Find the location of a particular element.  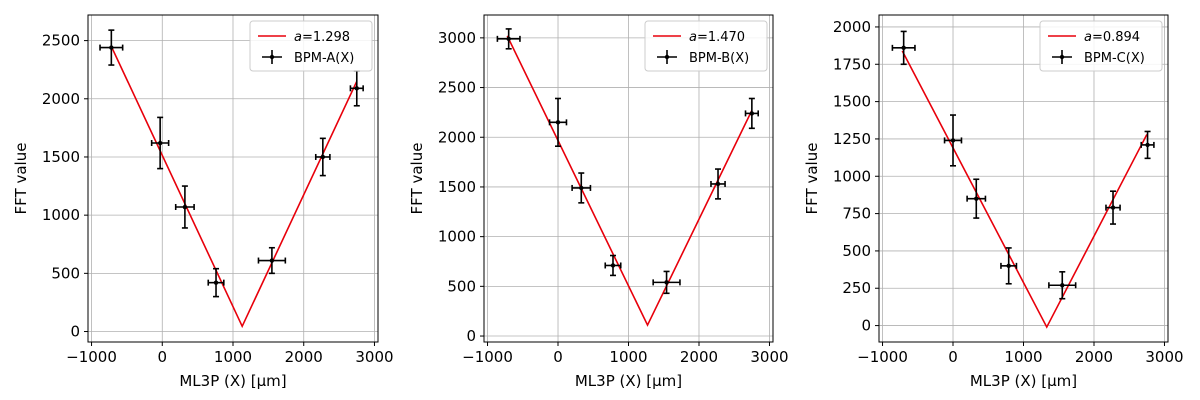

legend: a=1.298 BPM-A(X) is located at coordinates (311, 46).